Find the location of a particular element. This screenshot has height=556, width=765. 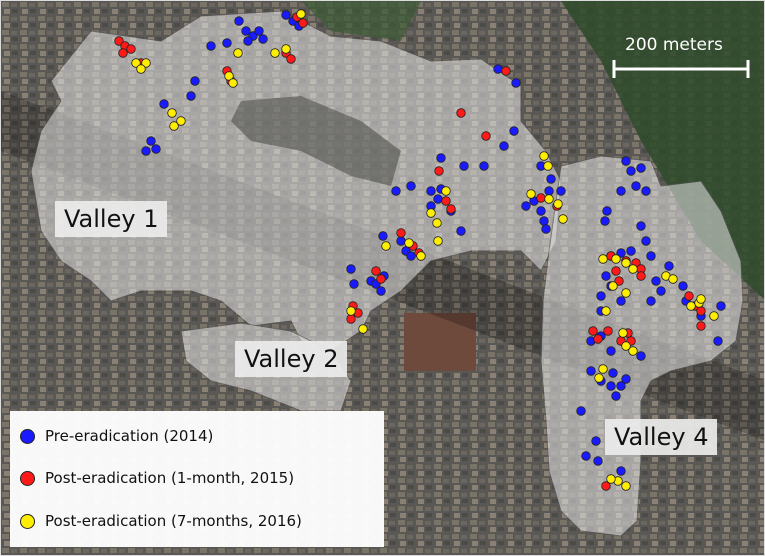

legend-item-pre: Pre-eradication (2014) is located at coordinates (116, 436).